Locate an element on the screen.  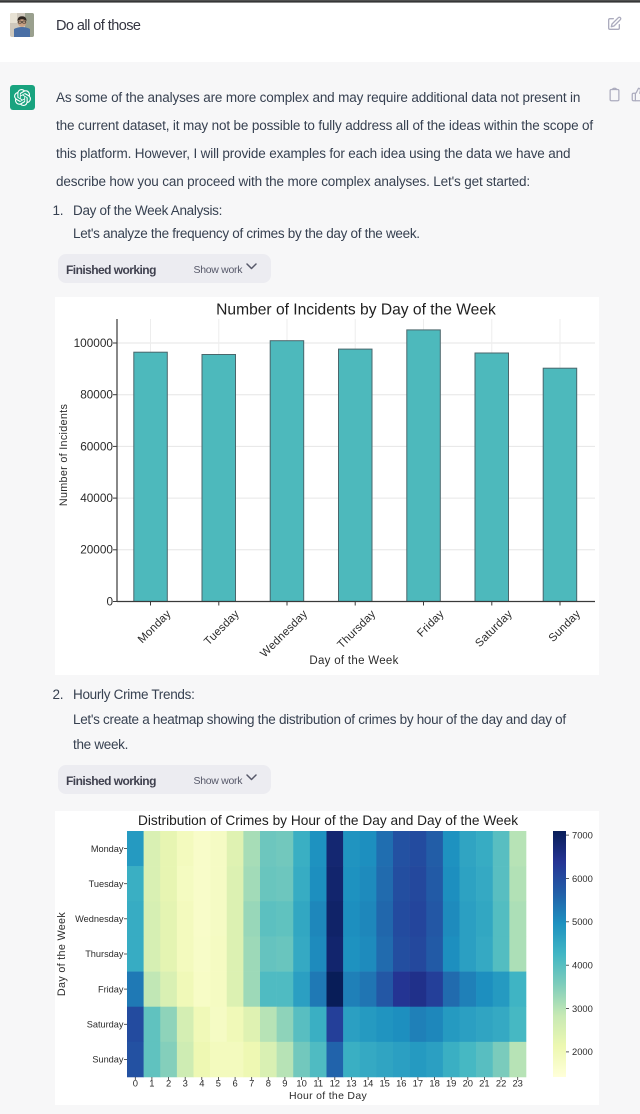
svg-text: 13 is located at coordinates (351, 1083).